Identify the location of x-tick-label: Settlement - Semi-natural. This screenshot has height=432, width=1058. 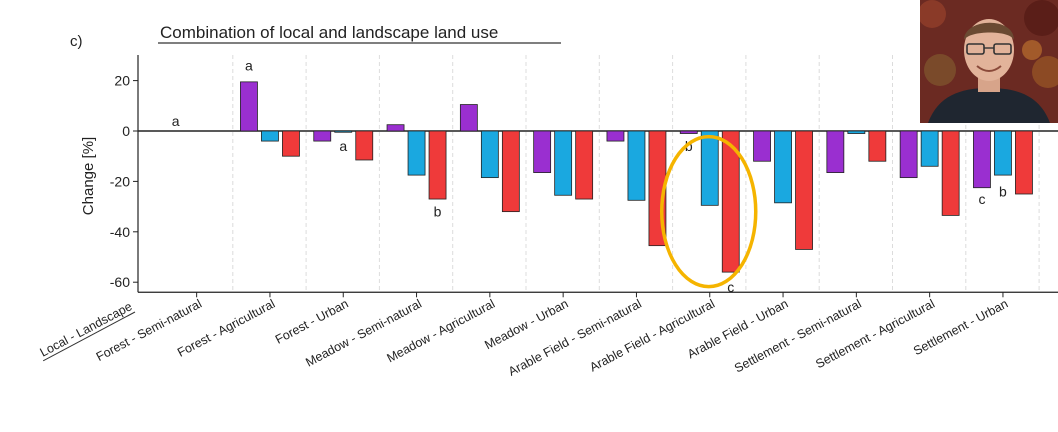
(798, 336).